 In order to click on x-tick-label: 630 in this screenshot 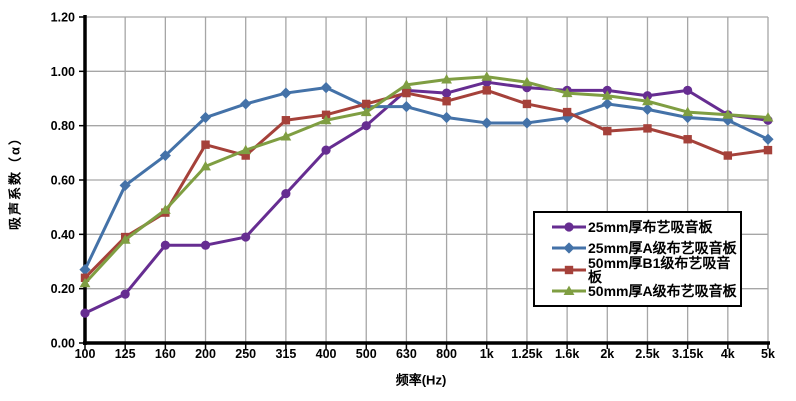, I will do `click(406, 354)`.